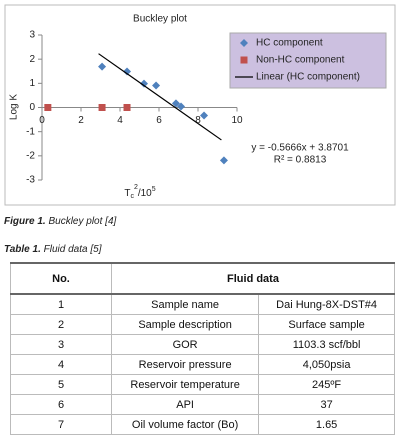  What do you see at coordinates (136, 187) in the screenshot?
I see `x-label-sup: 2` at bounding box center [136, 187].